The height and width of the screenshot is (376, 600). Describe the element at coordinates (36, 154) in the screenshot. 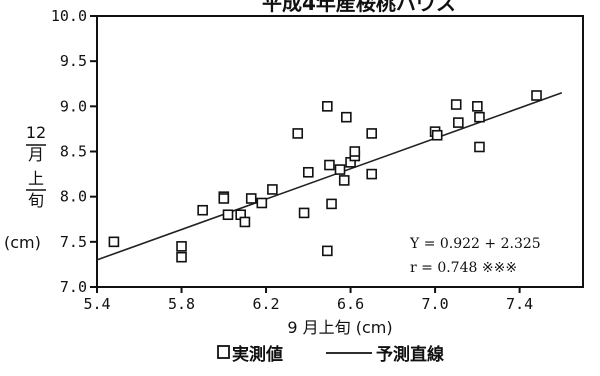

I see `y-axis-label-char: 月` at that location.